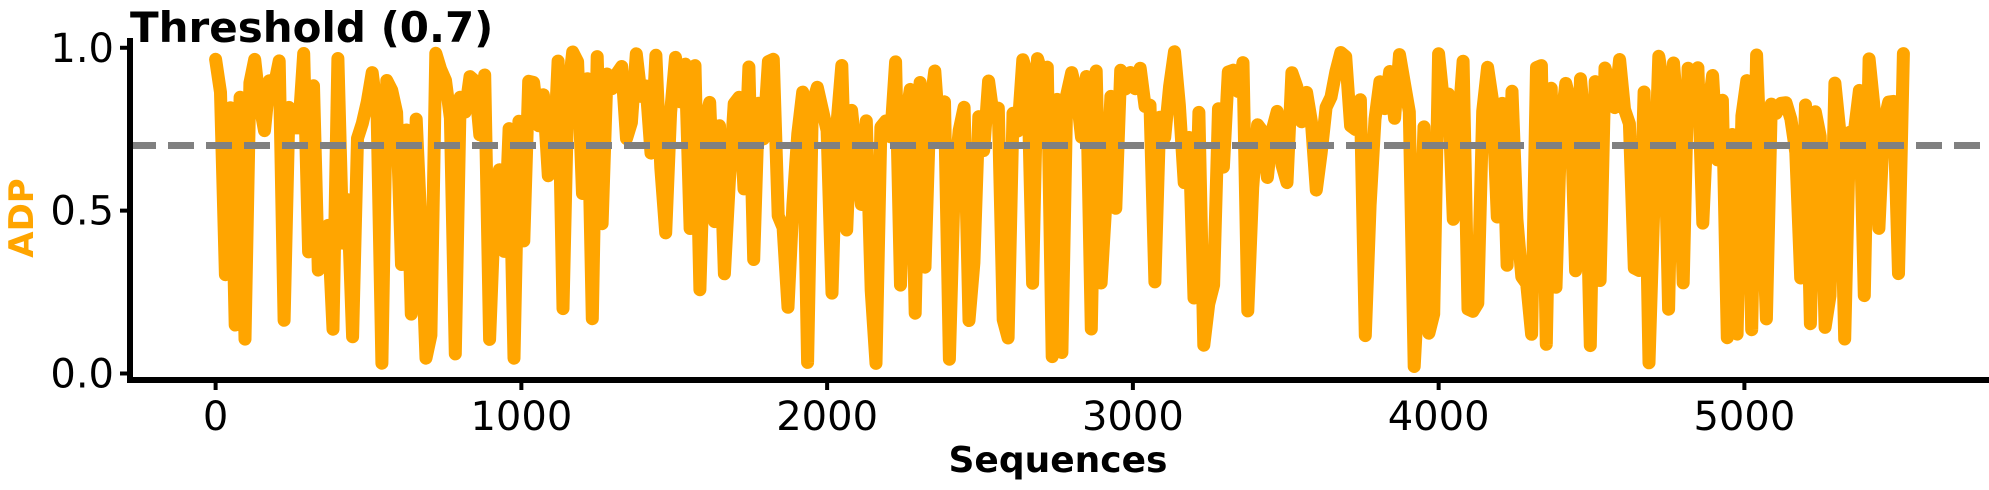 The width and height of the screenshot is (1989, 490). Describe the element at coordinates (215, 417) in the screenshot. I see `x-tick-label: 0` at that location.